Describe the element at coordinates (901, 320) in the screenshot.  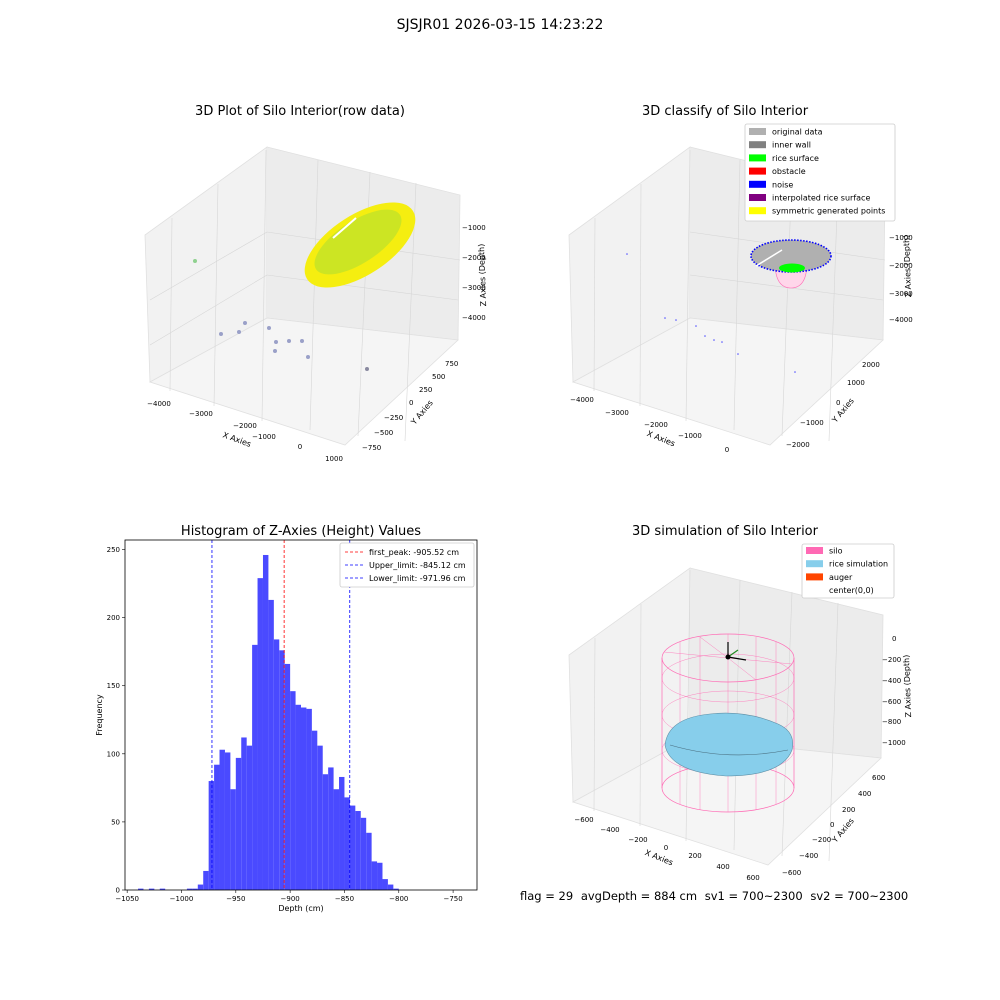
I see `p2-ztick-4: −4000` at that location.